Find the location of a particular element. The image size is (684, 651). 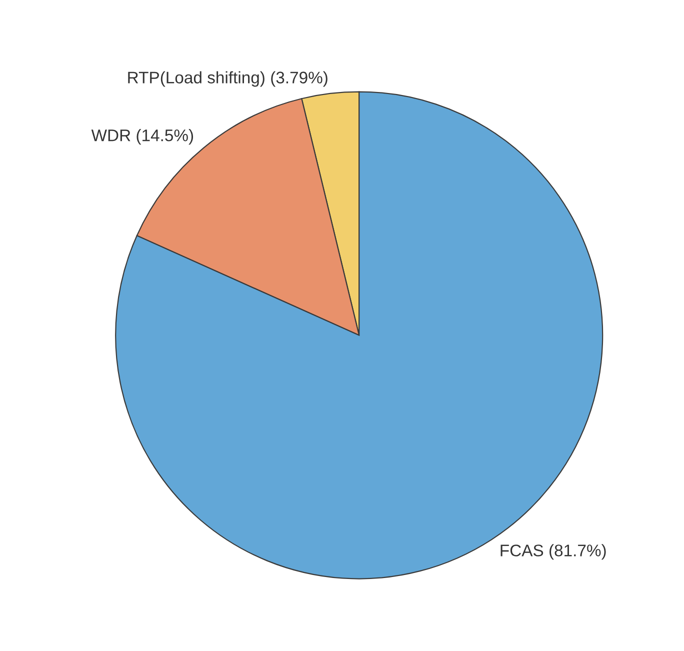

slice-label: RTP(Load shifting) (3.79%) is located at coordinates (228, 79).